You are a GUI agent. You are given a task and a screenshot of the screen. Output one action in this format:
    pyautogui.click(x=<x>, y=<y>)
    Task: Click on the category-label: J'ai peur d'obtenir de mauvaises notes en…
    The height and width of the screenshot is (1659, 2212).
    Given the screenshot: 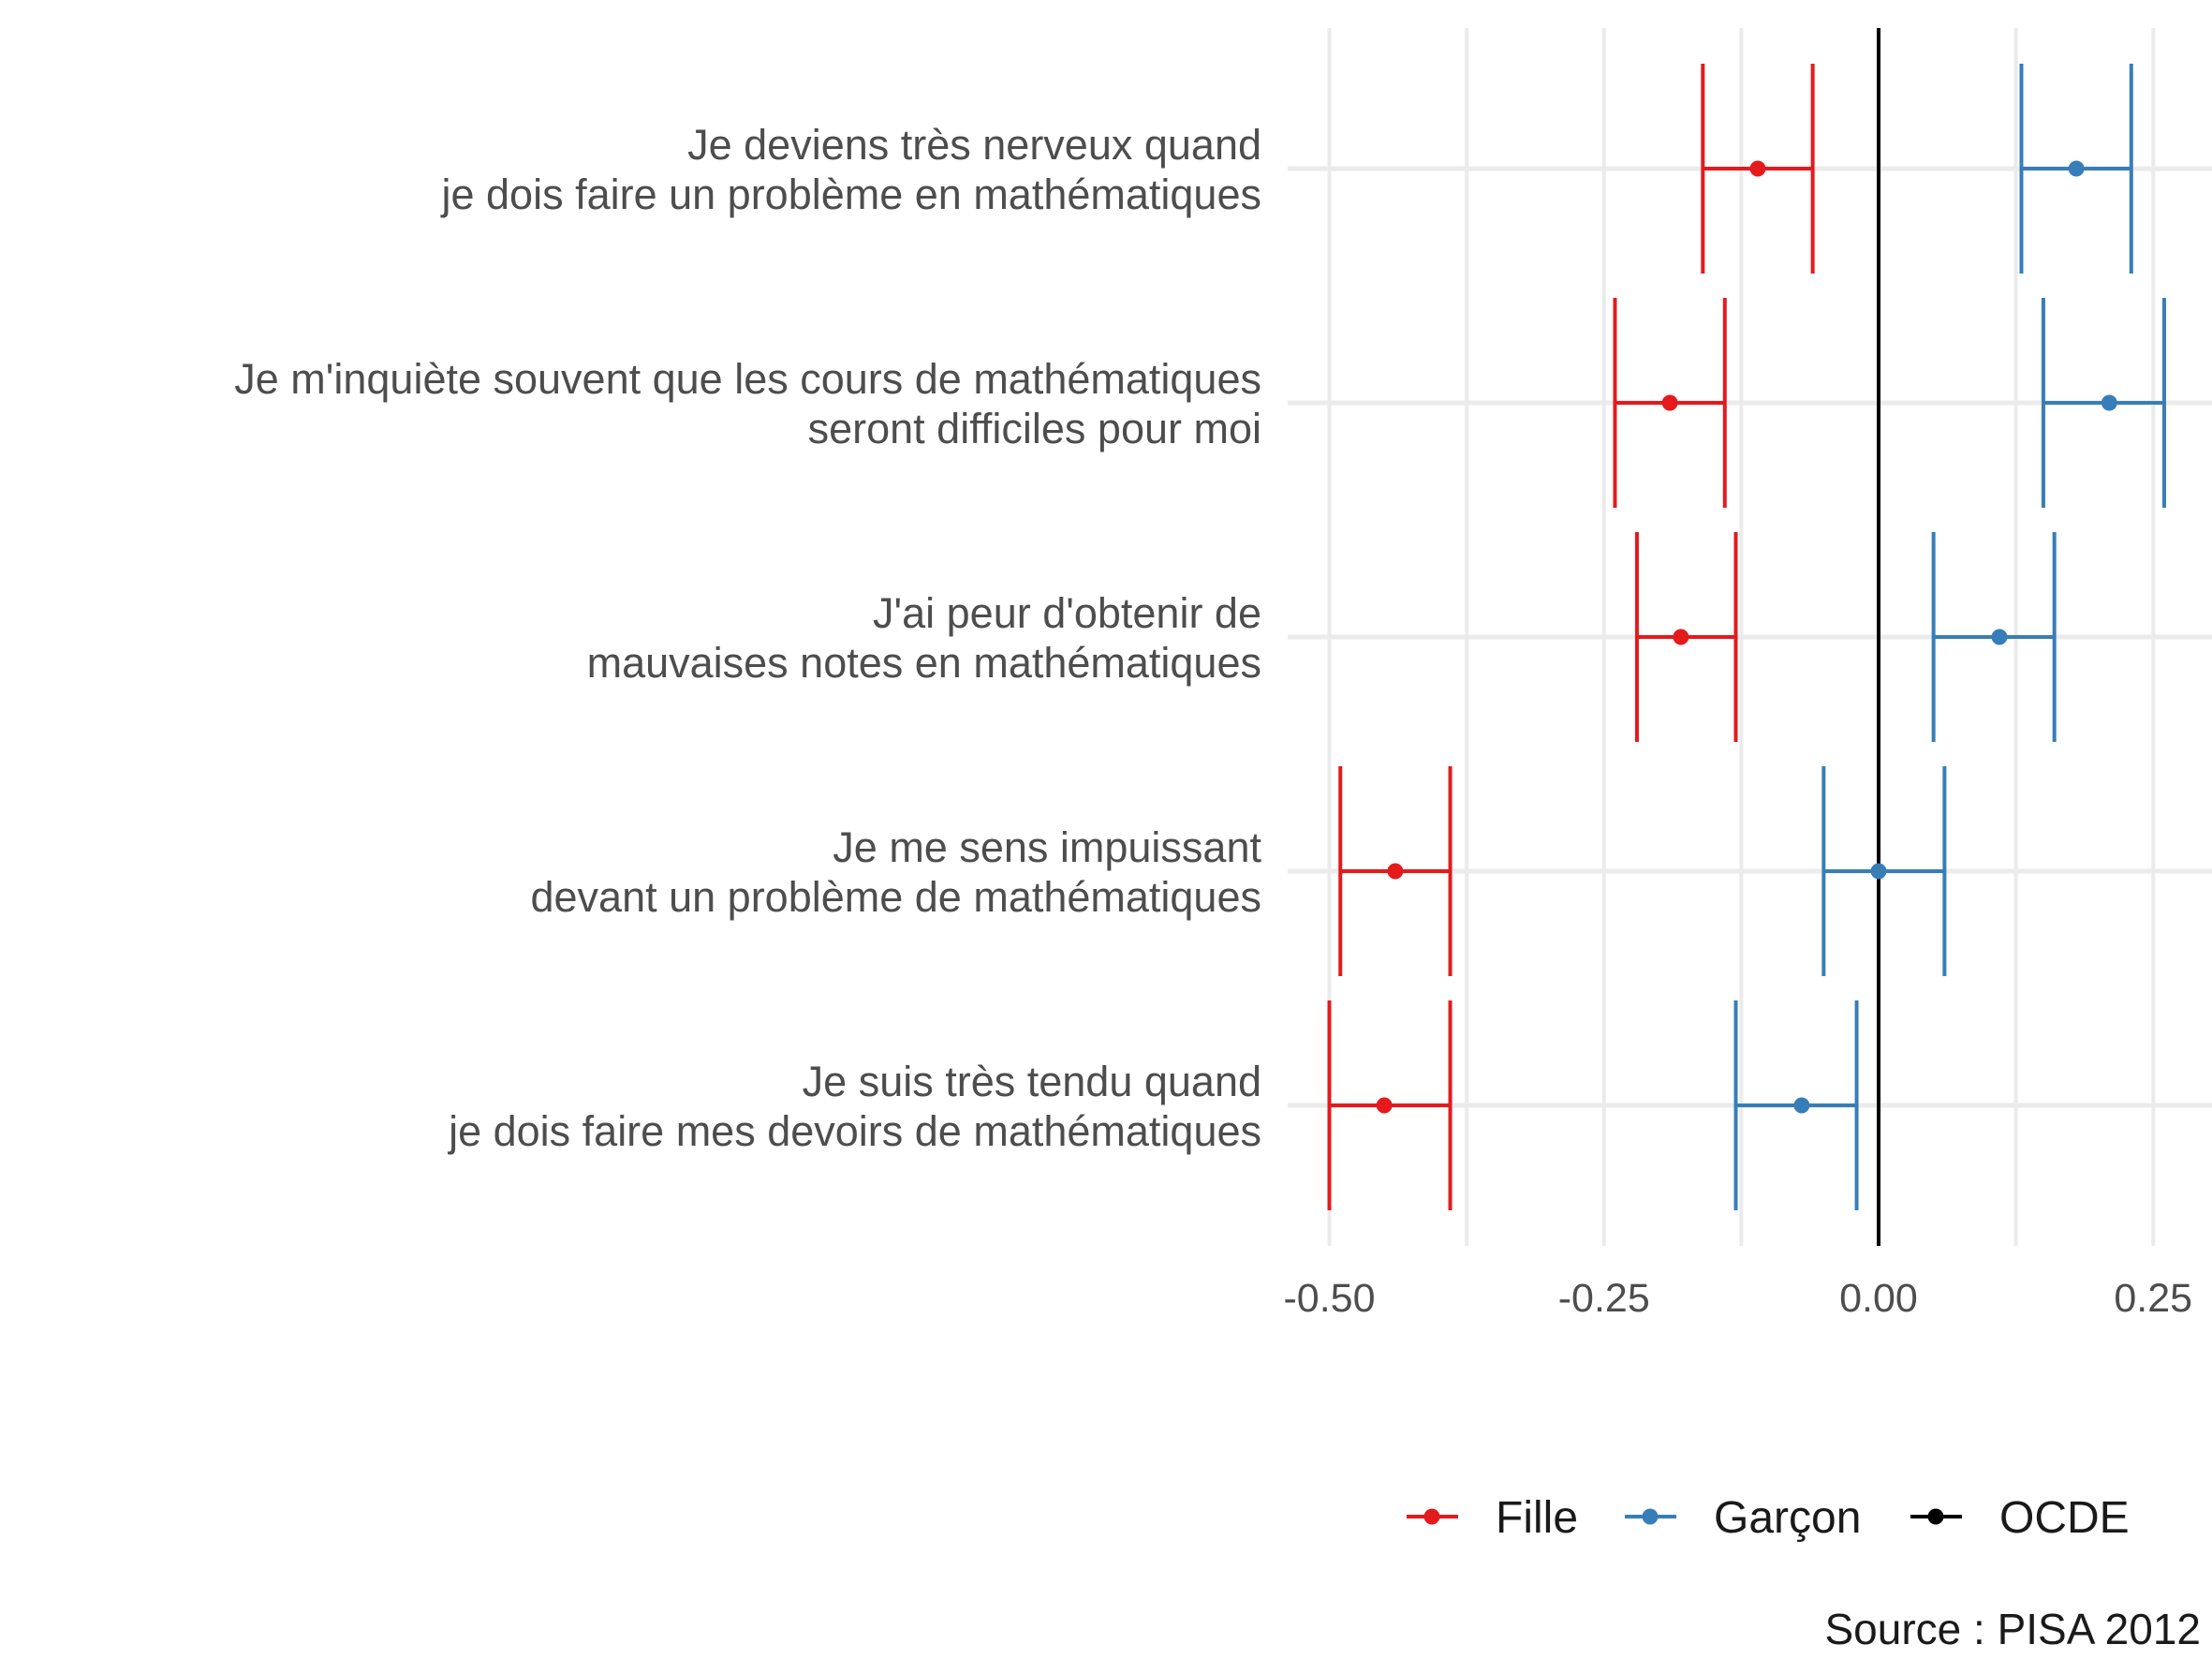 What is the action you would take?
    pyautogui.click(x=924, y=638)
    